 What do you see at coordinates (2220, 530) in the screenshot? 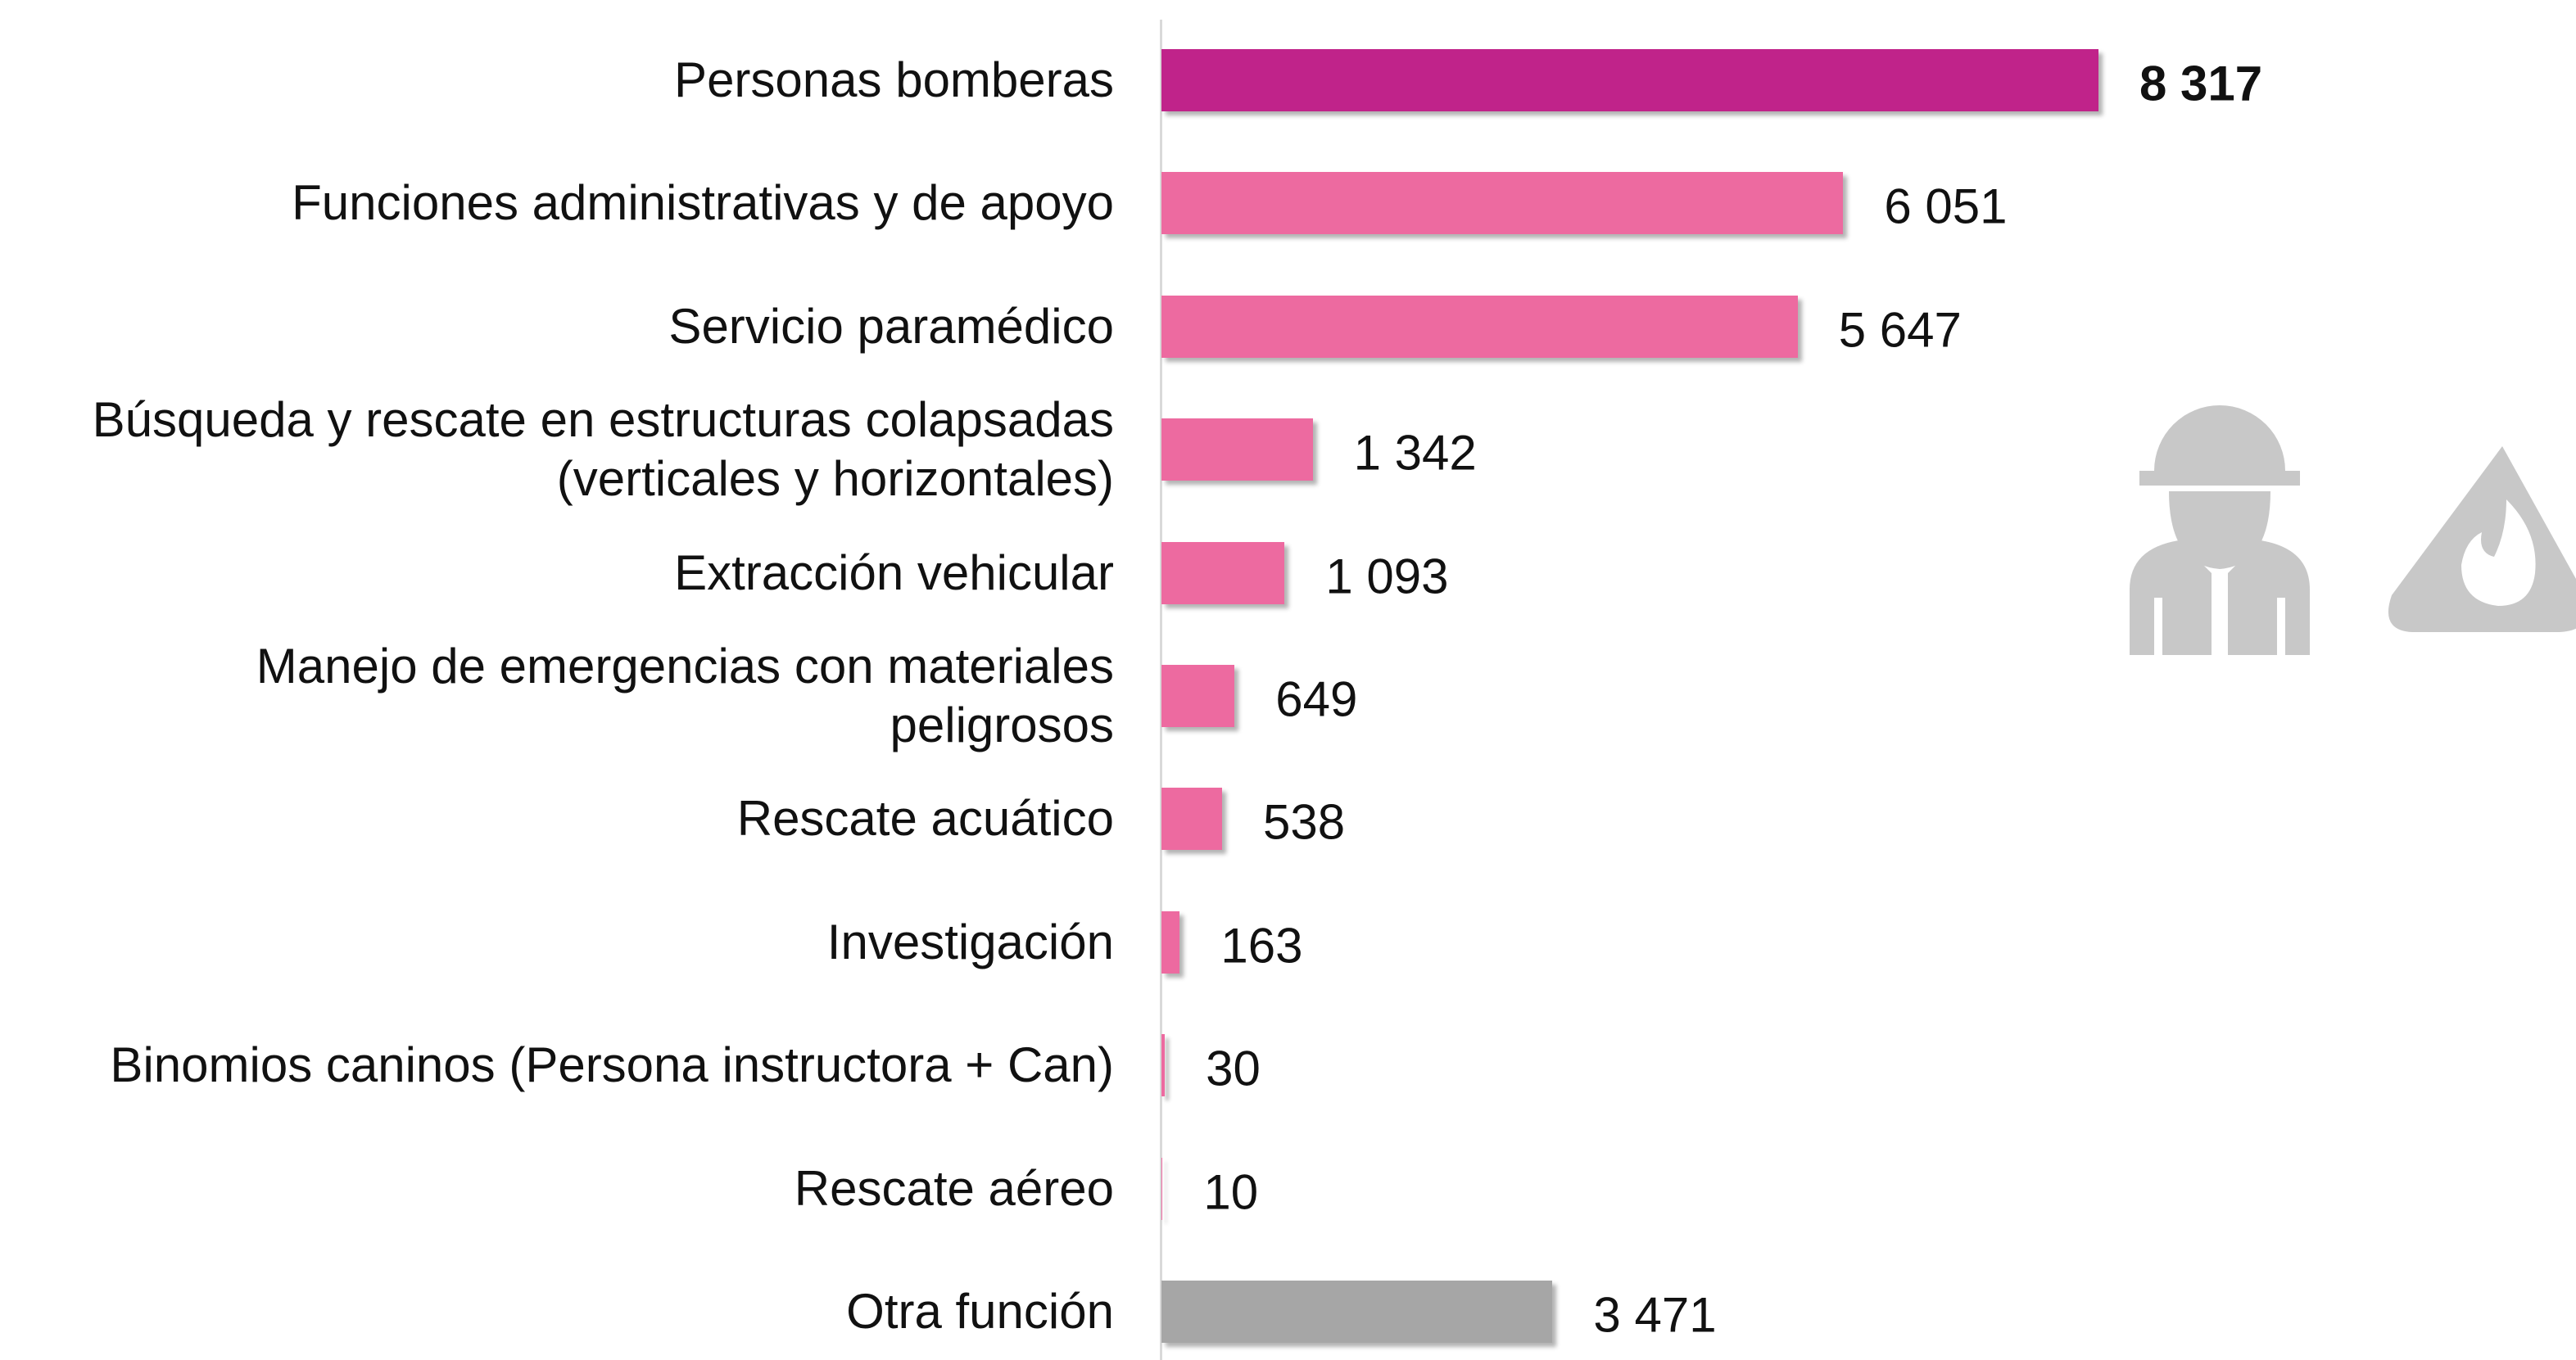
I see `person-icon` at bounding box center [2220, 530].